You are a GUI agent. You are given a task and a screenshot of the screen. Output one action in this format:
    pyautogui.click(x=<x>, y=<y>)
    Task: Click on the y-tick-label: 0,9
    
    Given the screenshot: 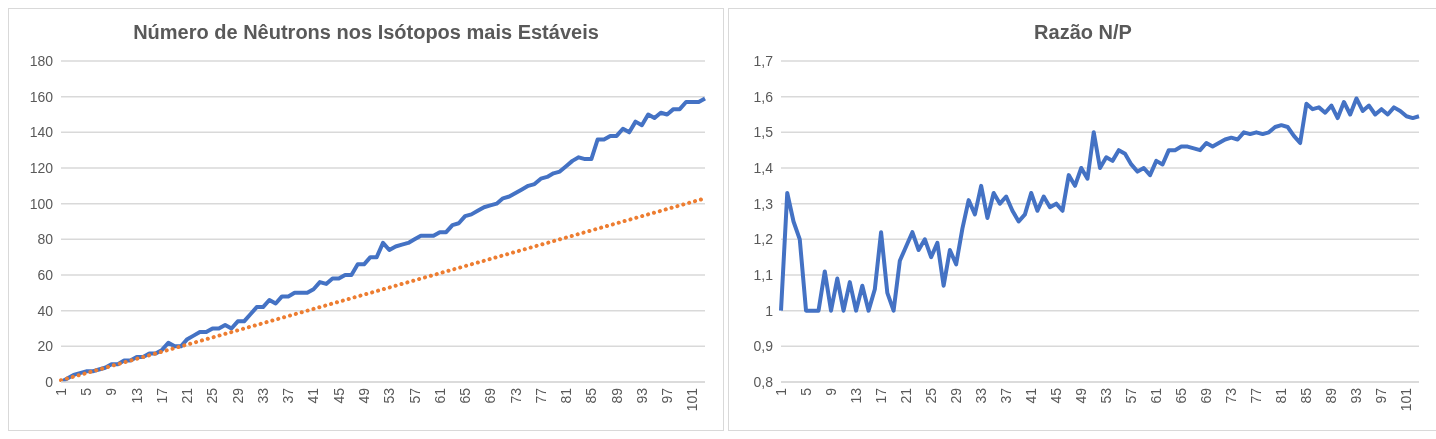 What is the action you would take?
    pyautogui.click(x=763, y=346)
    